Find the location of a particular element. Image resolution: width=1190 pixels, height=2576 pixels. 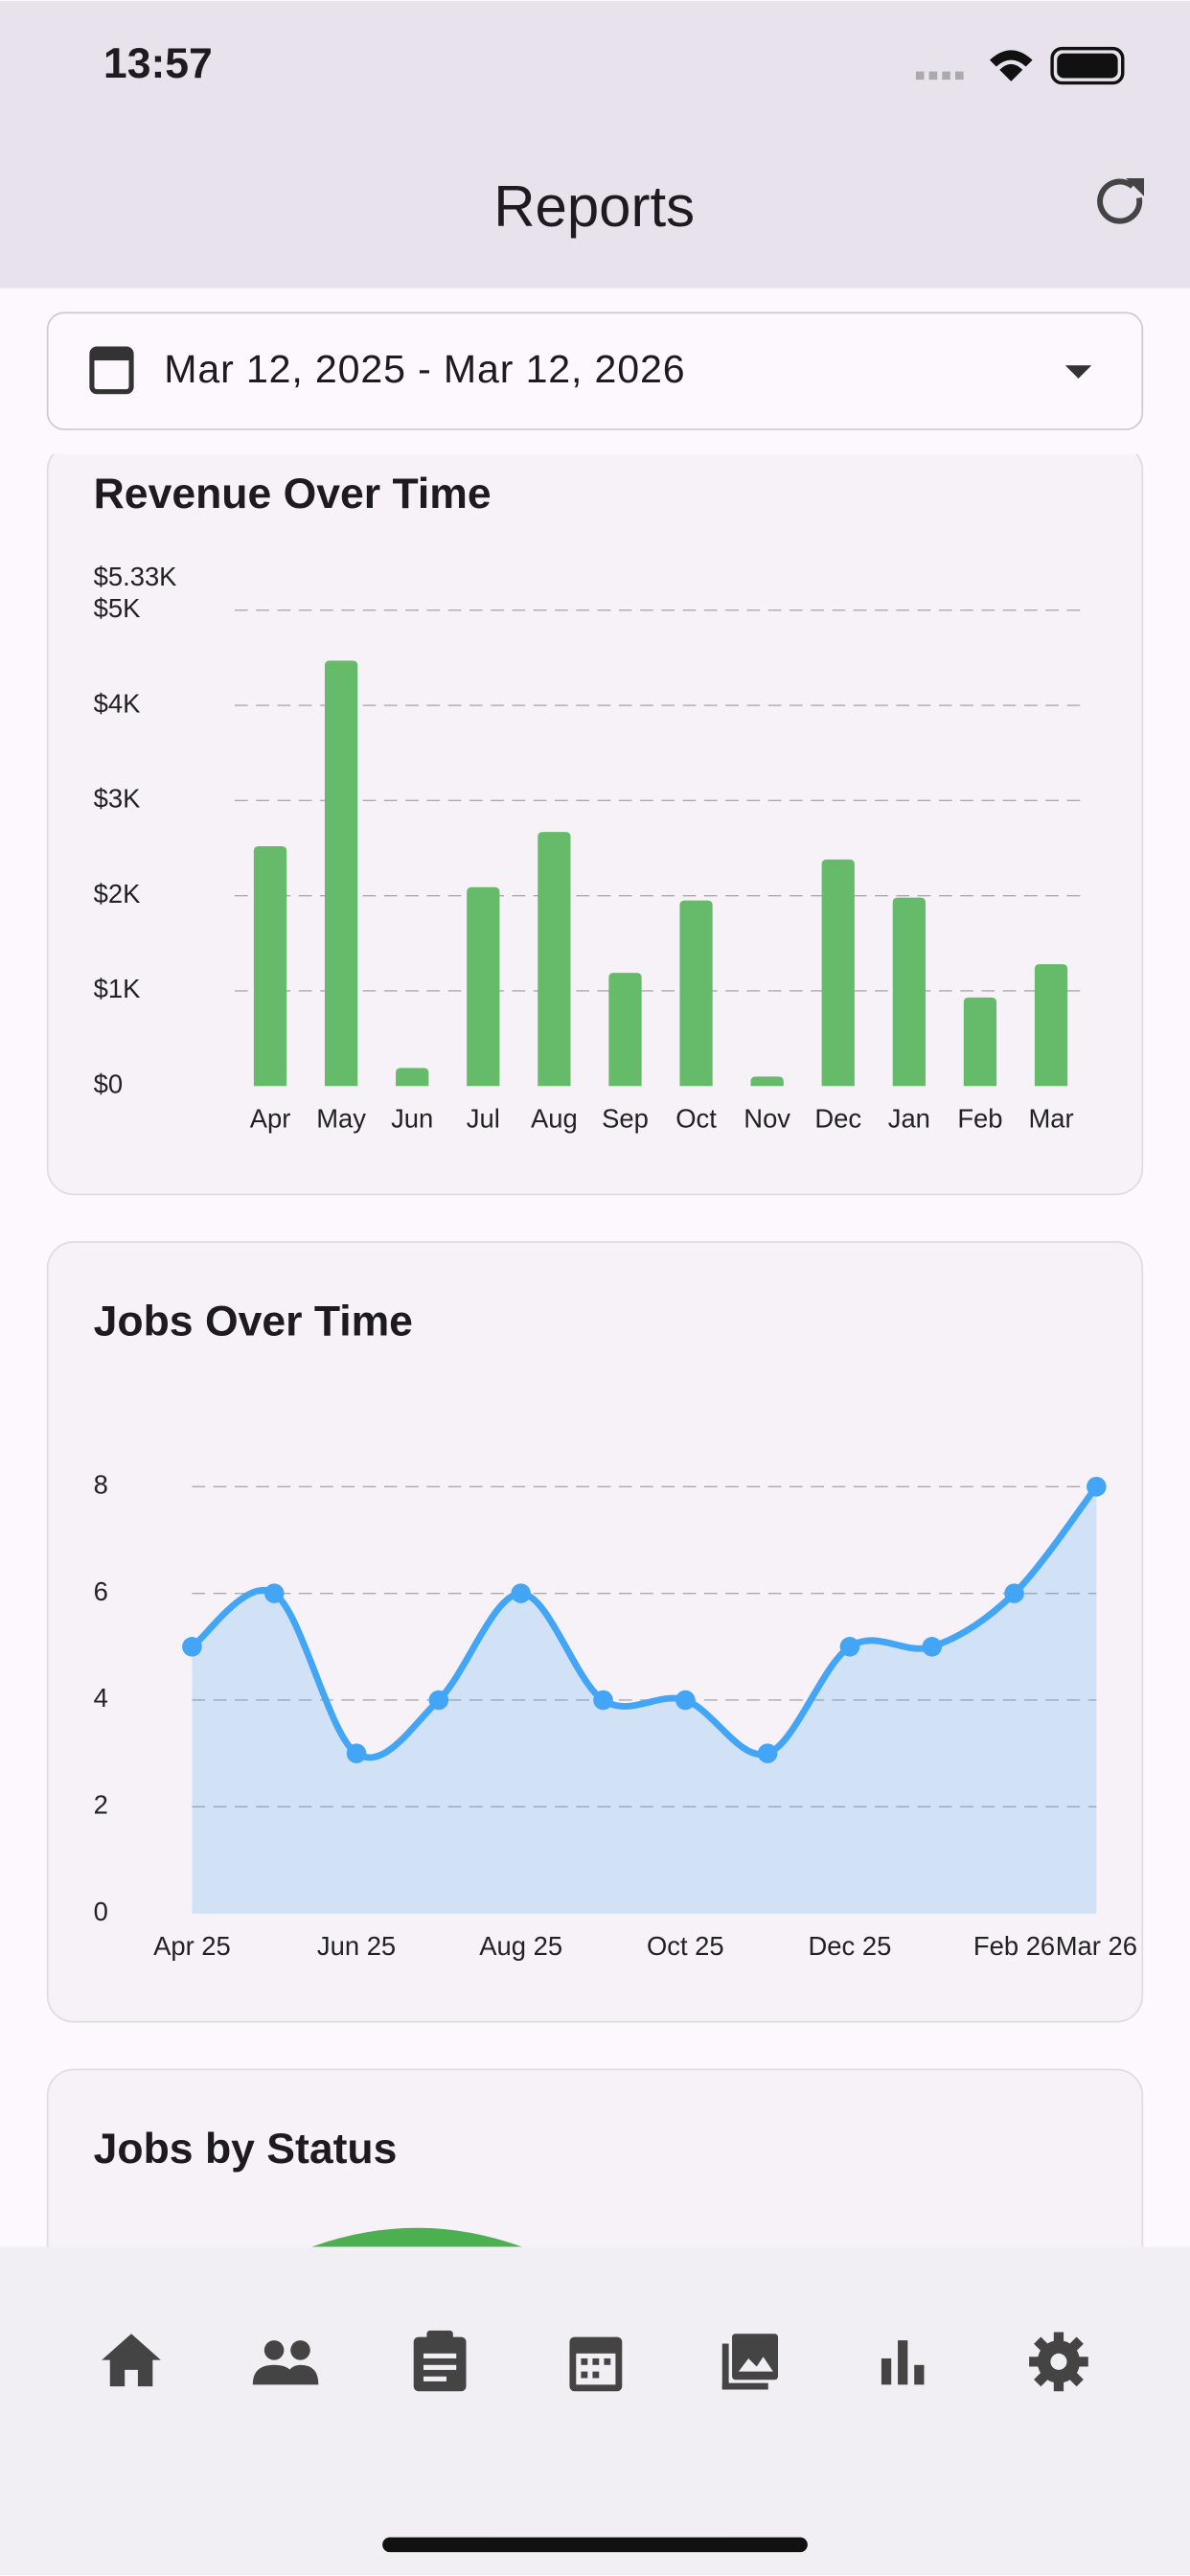

y-tick-label: $2K is located at coordinates (118, 893).